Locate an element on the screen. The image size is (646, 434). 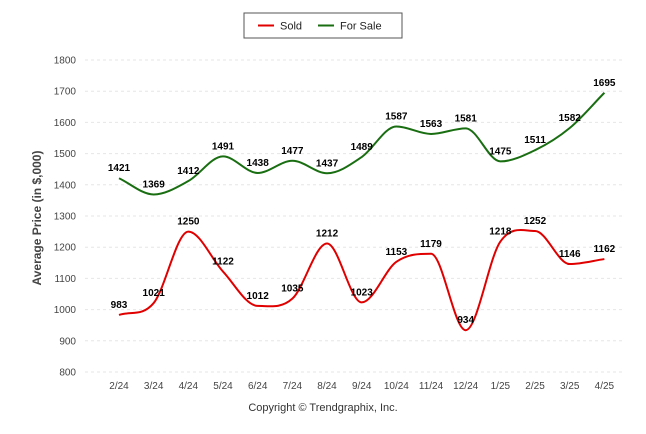
legend-label-sold: Sold is located at coordinates (291, 27).